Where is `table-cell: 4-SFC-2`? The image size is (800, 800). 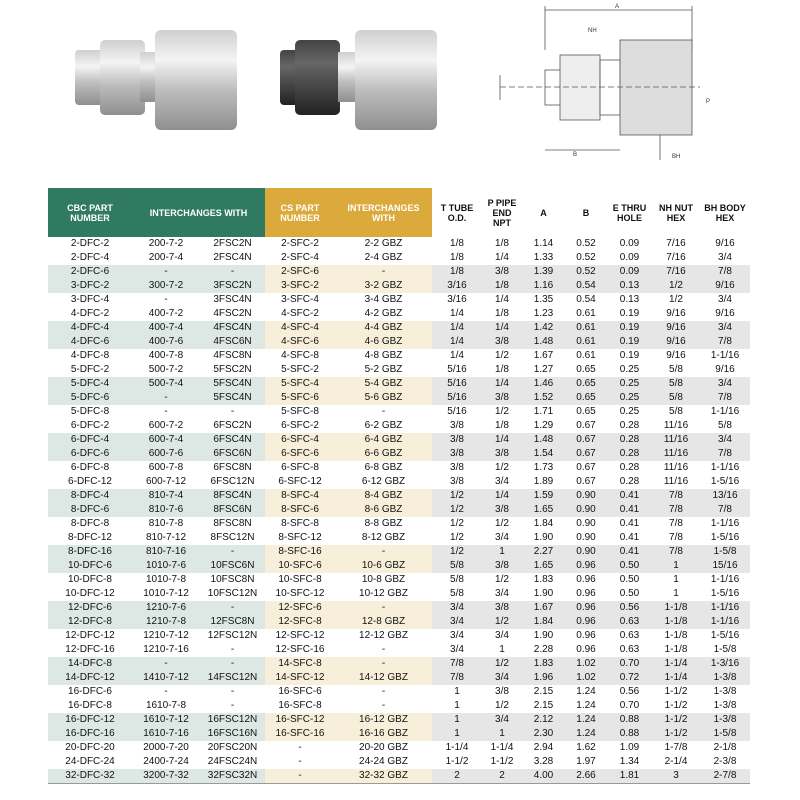
table-cell: 4-SFC-2 is located at coordinates (300, 313).